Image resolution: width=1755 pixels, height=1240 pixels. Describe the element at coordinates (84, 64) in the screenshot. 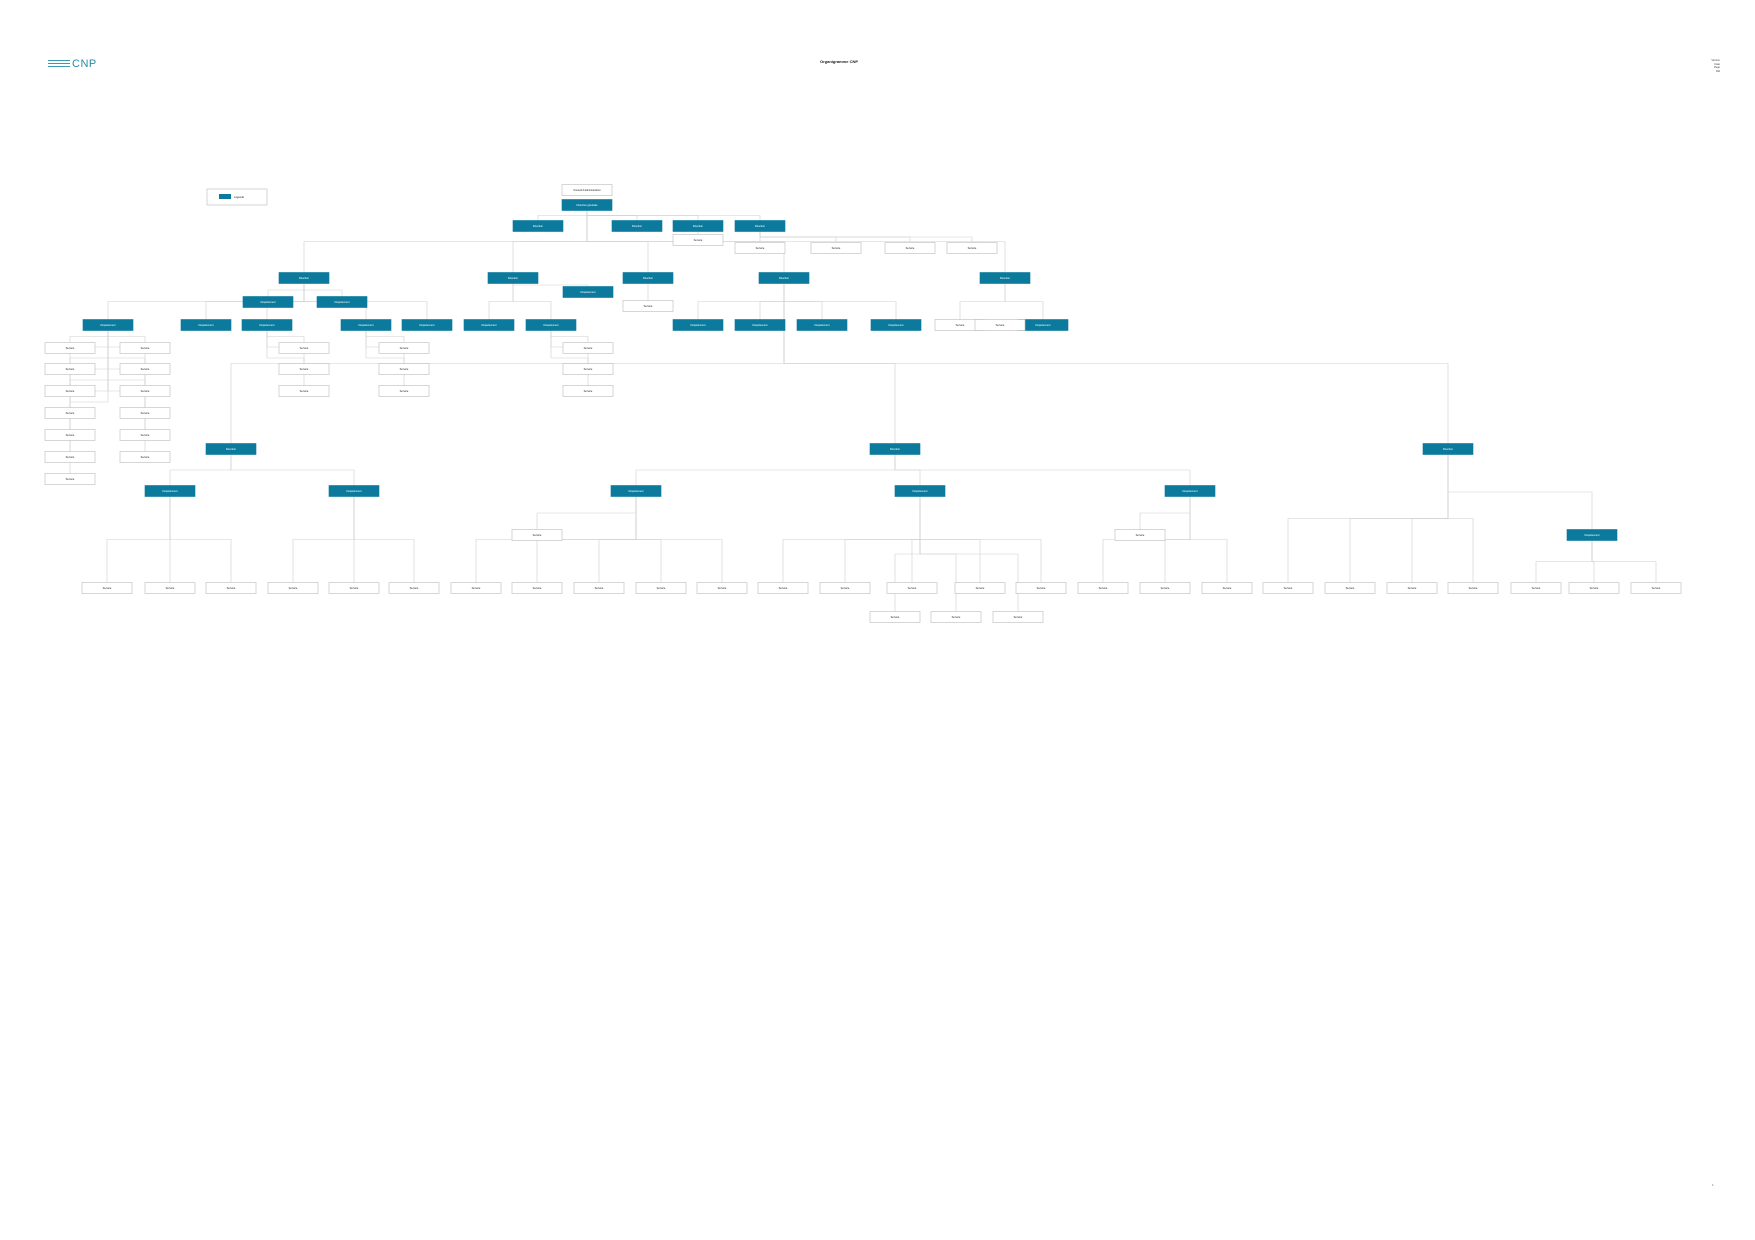

I see `logo-text: CNP` at that location.